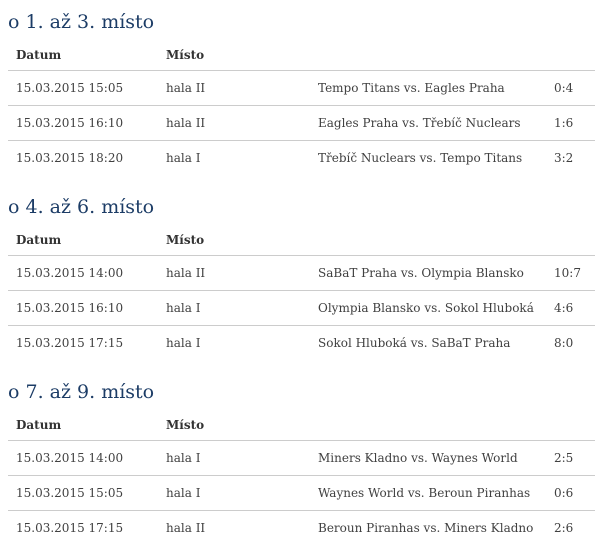  Describe the element at coordinates (428, 123) in the screenshot. I see `match-teams: Eagles Praha vs. Třebíč Nuclears` at that location.